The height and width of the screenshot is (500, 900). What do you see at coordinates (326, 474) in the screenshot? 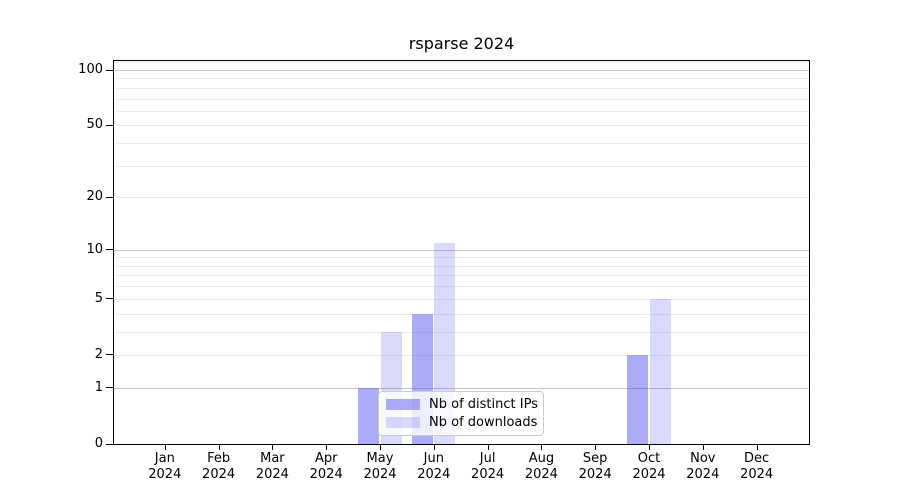
I see `x-tick-year-apr: 2024` at bounding box center [326, 474].